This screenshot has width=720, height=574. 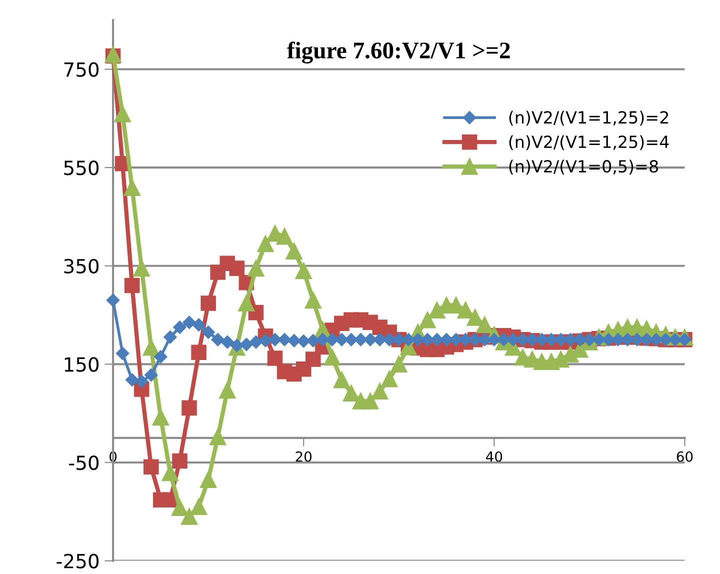 What do you see at coordinates (588, 118) in the screenshot?
I see `legend-label: (n)V2/(V1=1,25)=2` at bounding box center [588, 118].